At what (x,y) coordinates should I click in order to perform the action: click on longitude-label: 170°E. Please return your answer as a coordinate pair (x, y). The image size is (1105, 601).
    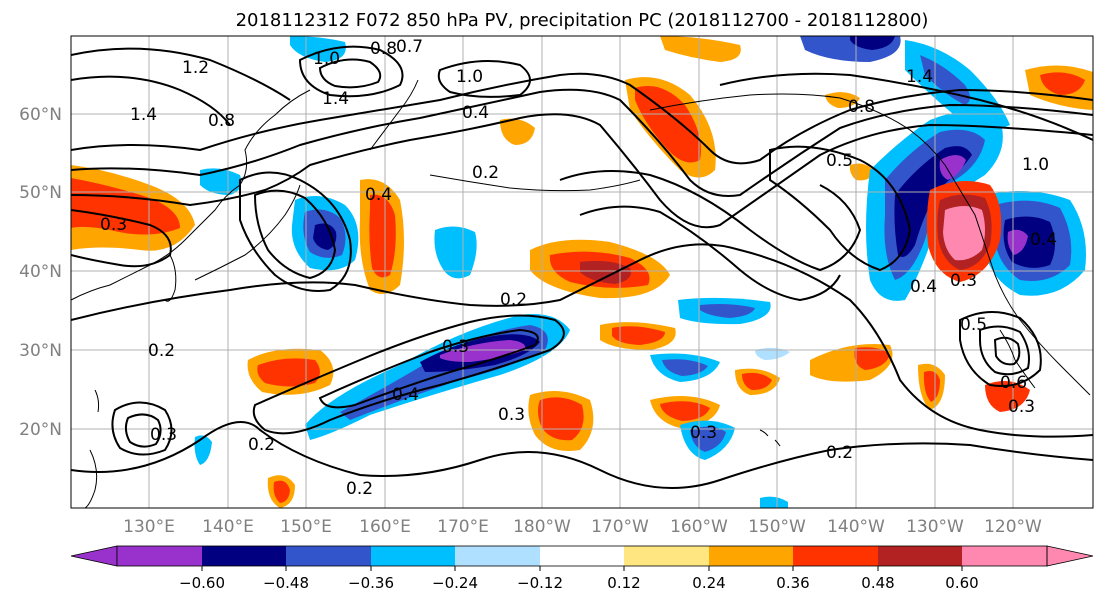
    Looking at the image, I should click on (463, 527).